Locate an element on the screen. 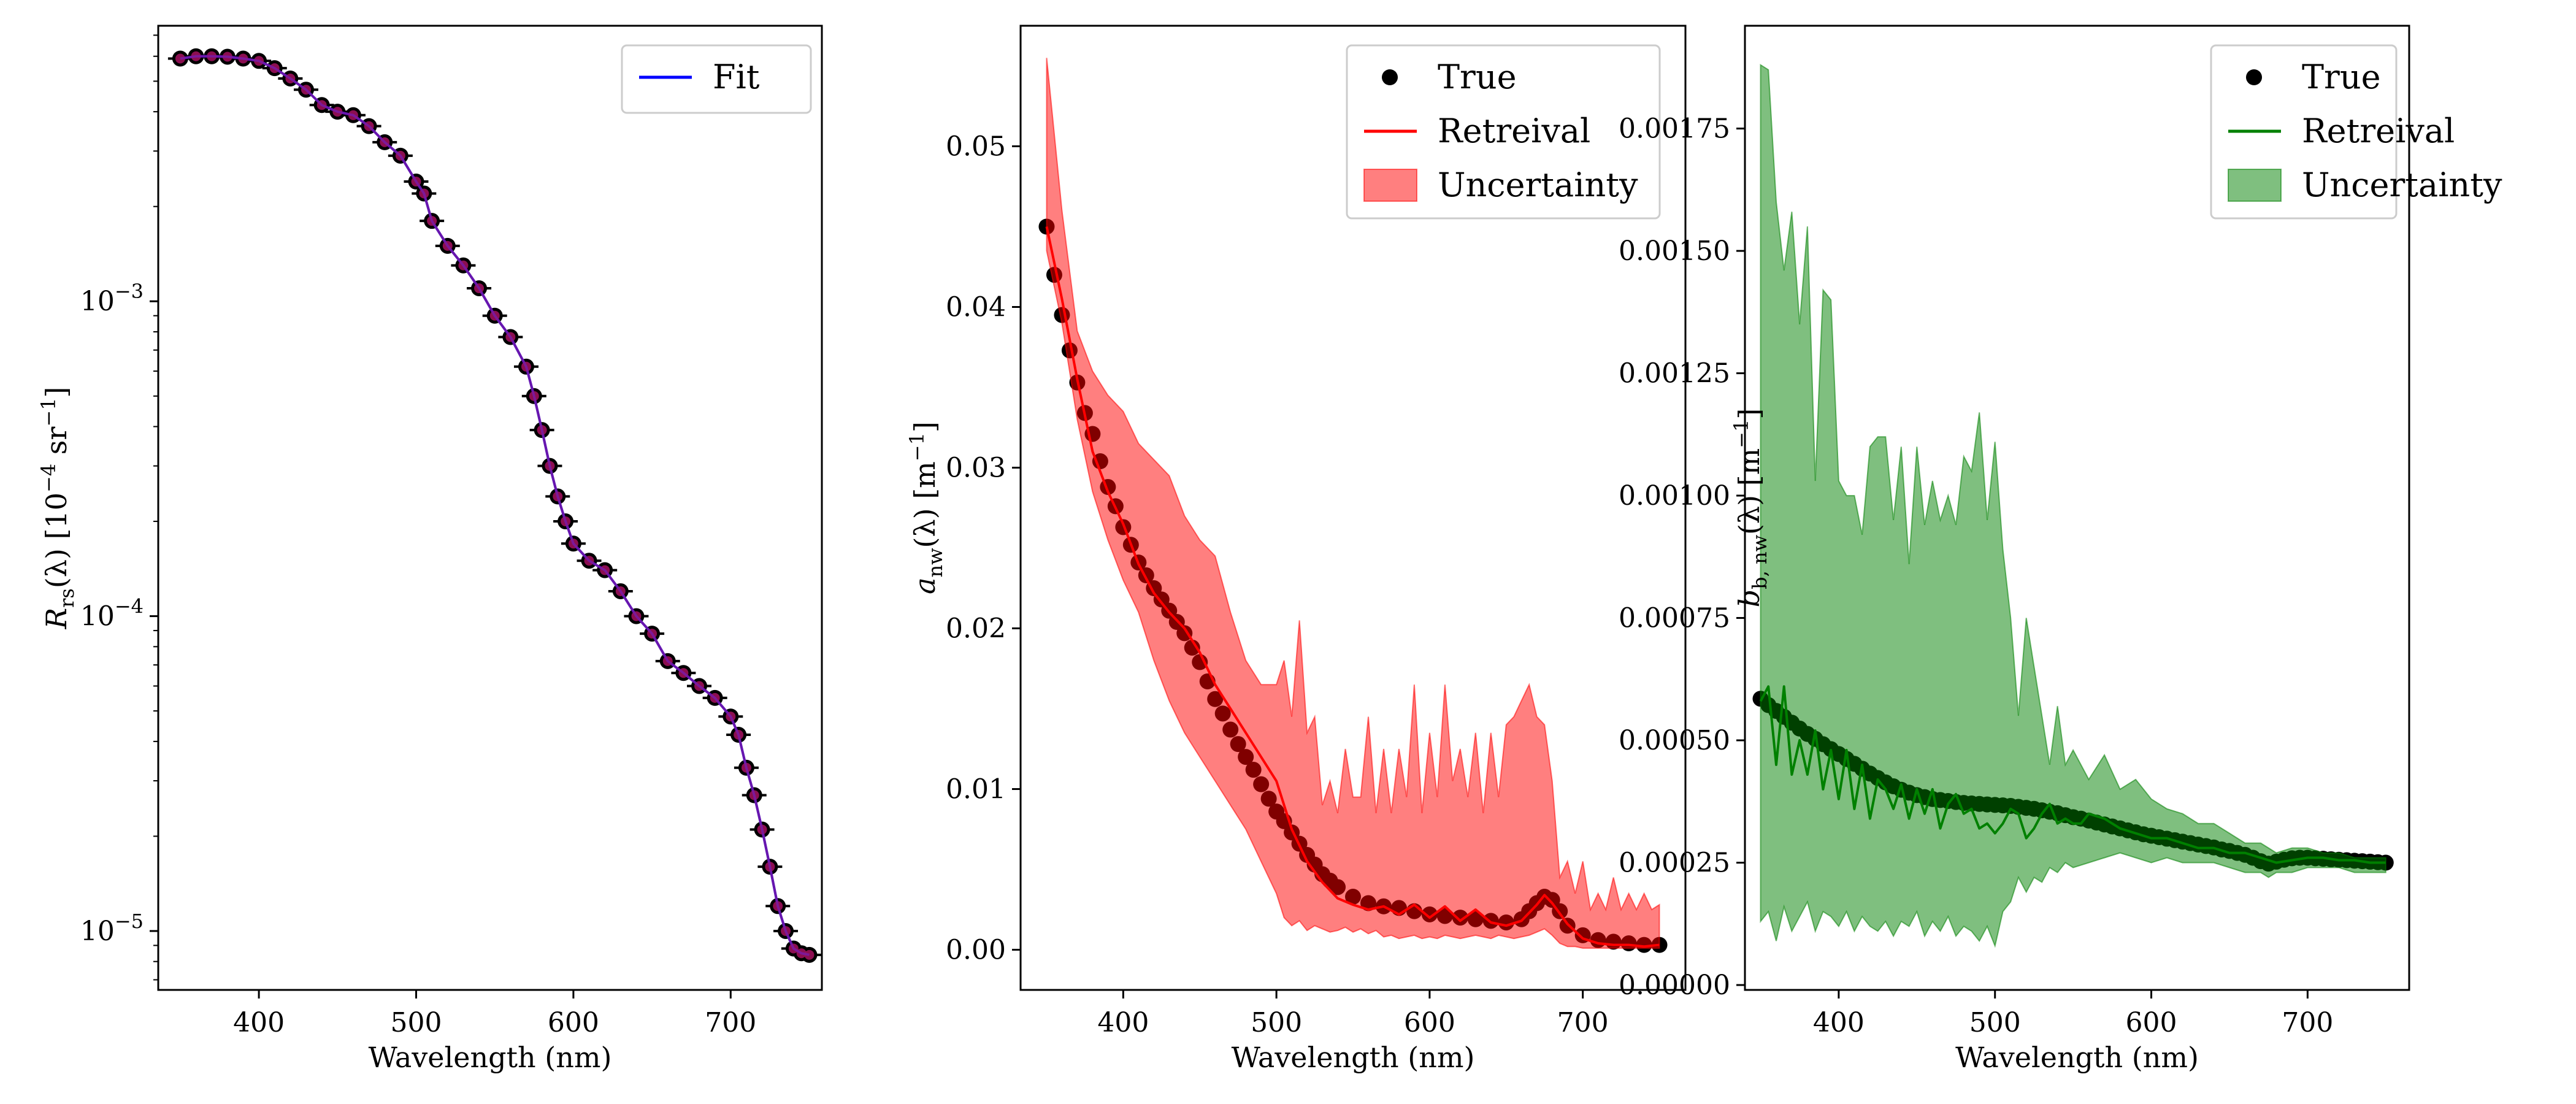  y-tick-label: 0.00100 is located at coordinates (1674, 496).